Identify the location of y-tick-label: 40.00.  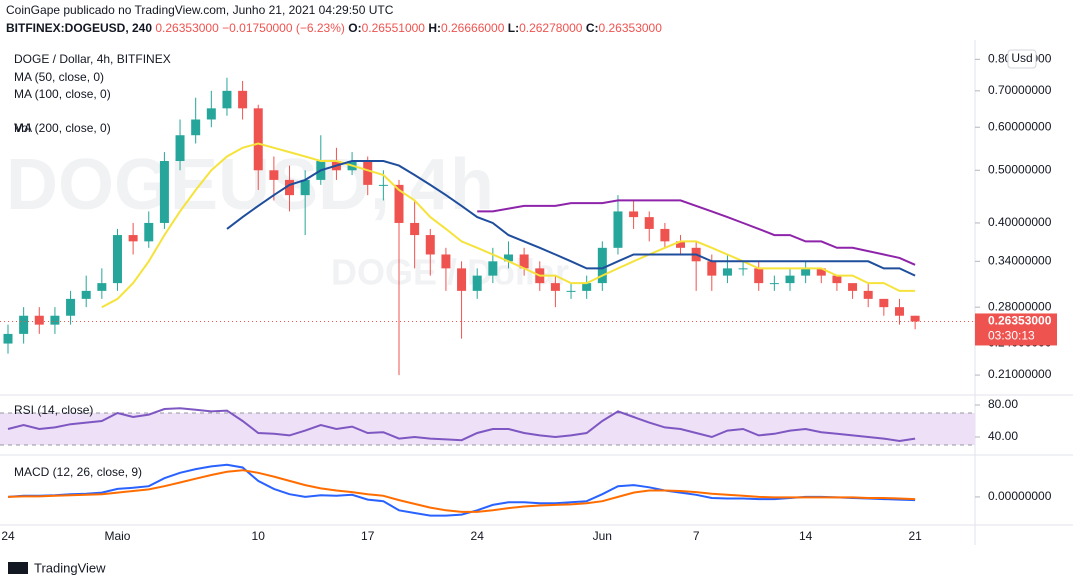
(1003, 436).